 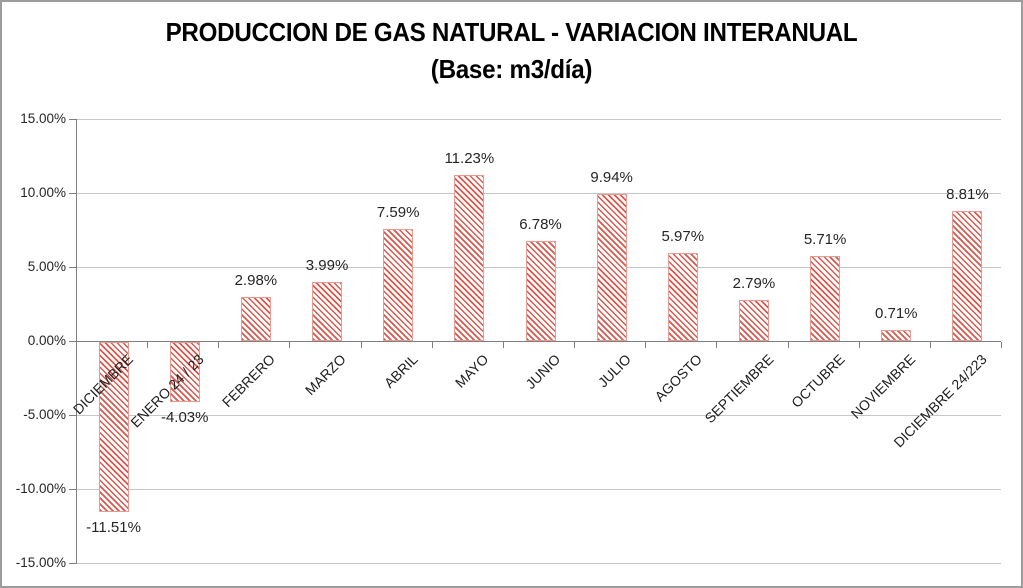 What do you see at coordinates (469, 158) in the screenshot?
I see `bar-value-label: 11.23%` at bounding box center [469, 158].